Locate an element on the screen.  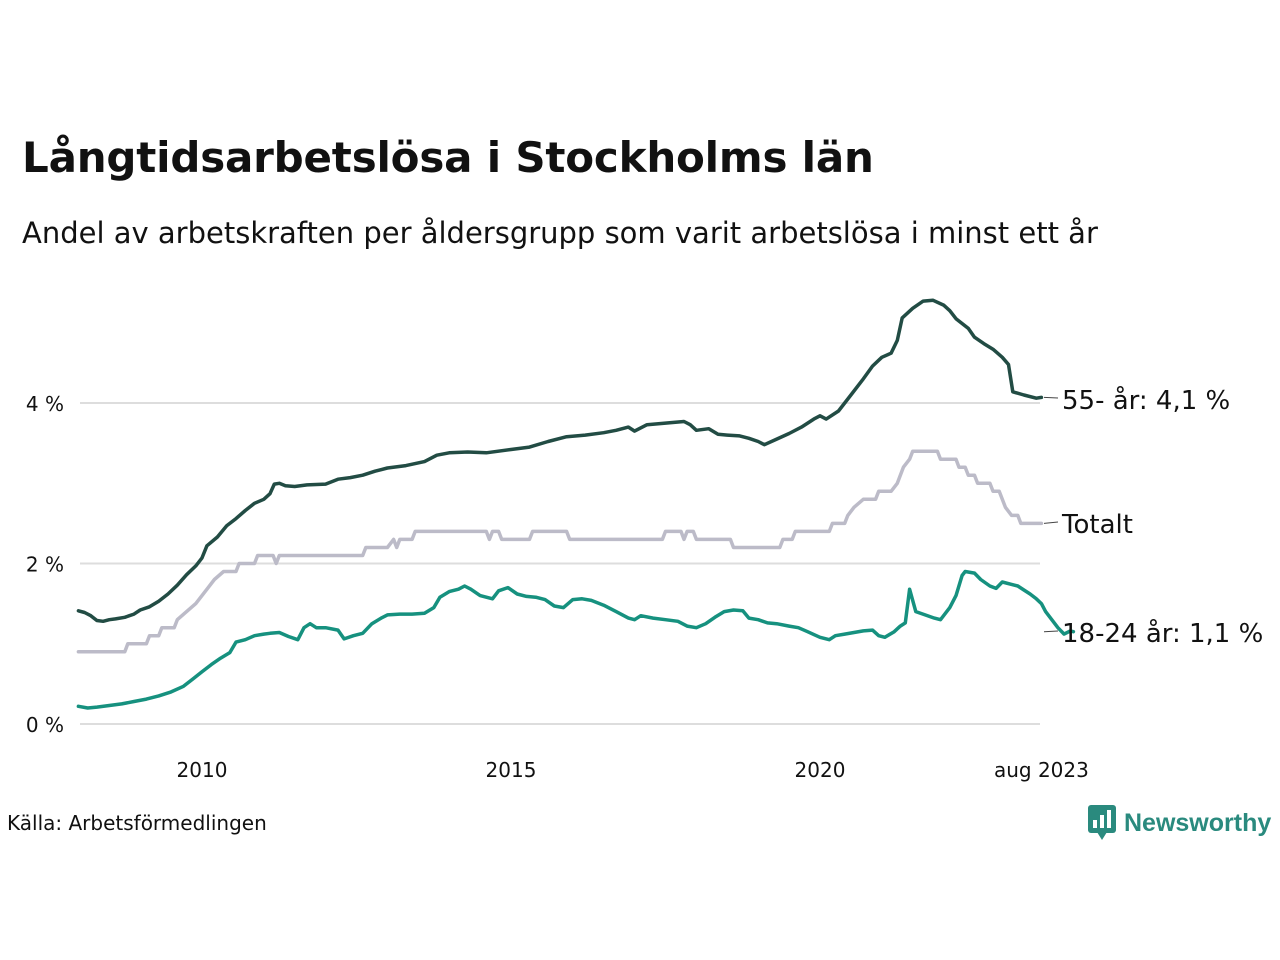
series-end-label: Totalt is located at coordinates (1097, 525).